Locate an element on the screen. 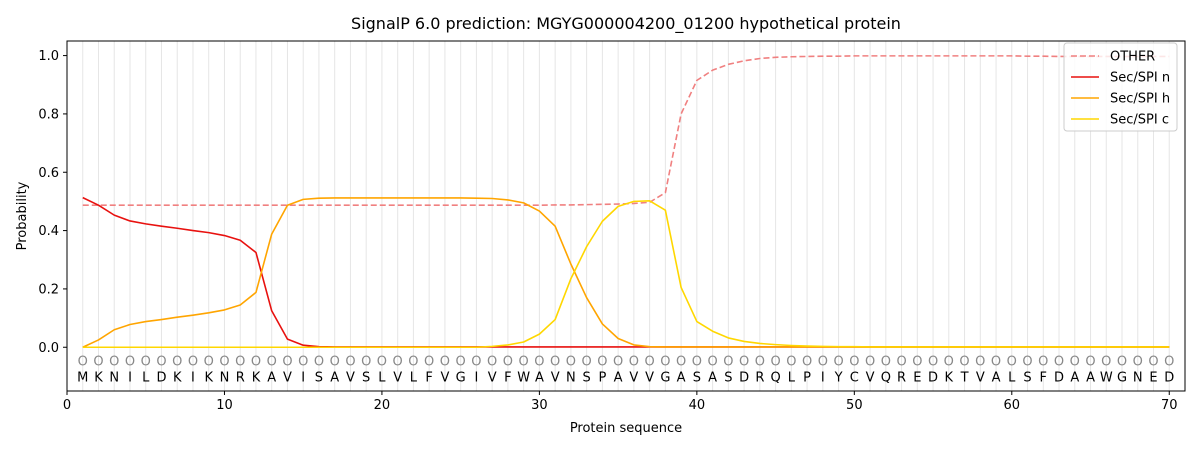  x-axis-ticks: 0 10 20 30 40 50 60 70 is located at coordinates (620, 402).